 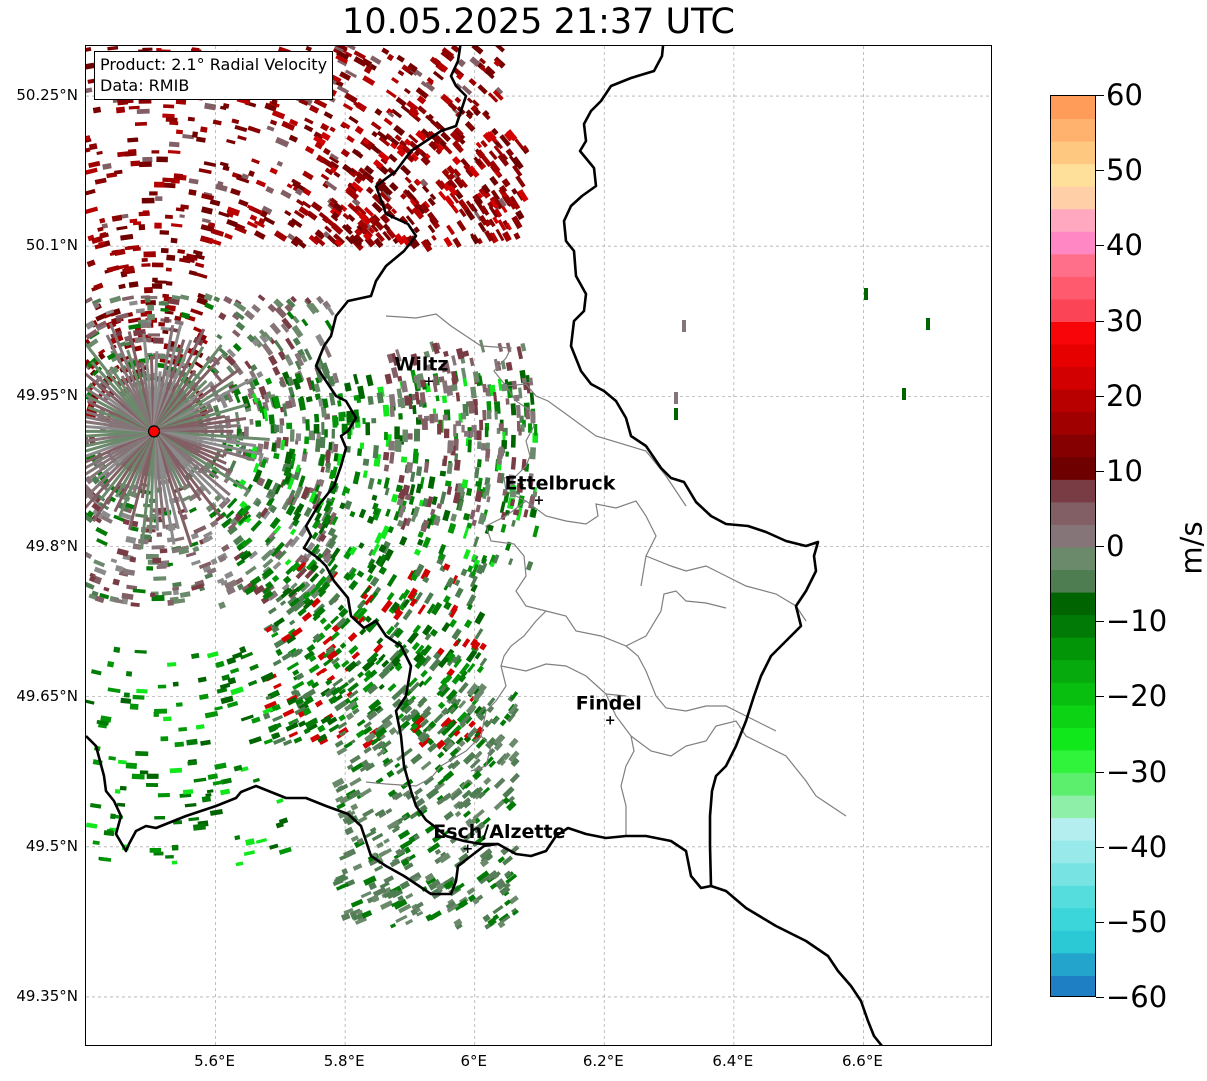 I want to click on lat-tick-label: 49.35°N, so click(x=47, y=995).